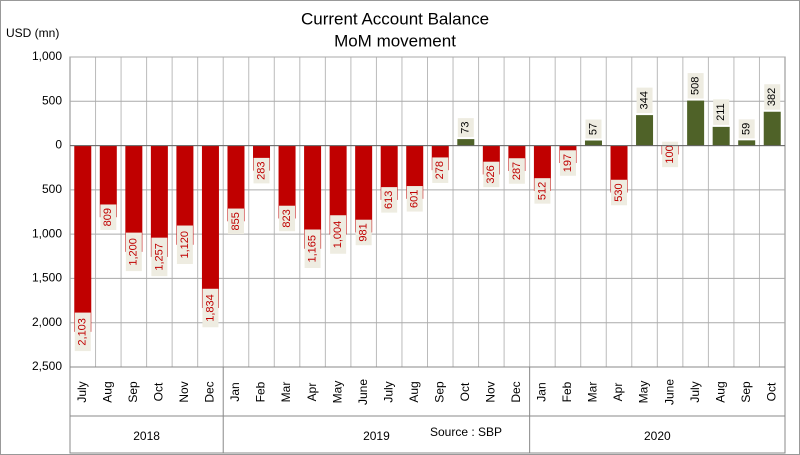 This screenshot has width=800, height=455. What do you see at coordinates (47, 278) in the screenshot?
I see `y-tick-label: 1,500` at bounding box center [47, 278].